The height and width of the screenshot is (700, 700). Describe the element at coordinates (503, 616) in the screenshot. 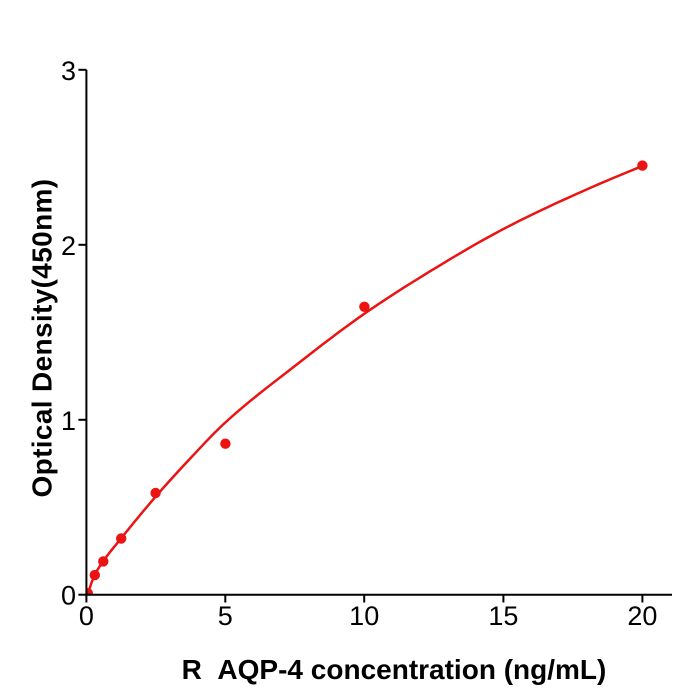

I see `svg-text: 15` at that location.